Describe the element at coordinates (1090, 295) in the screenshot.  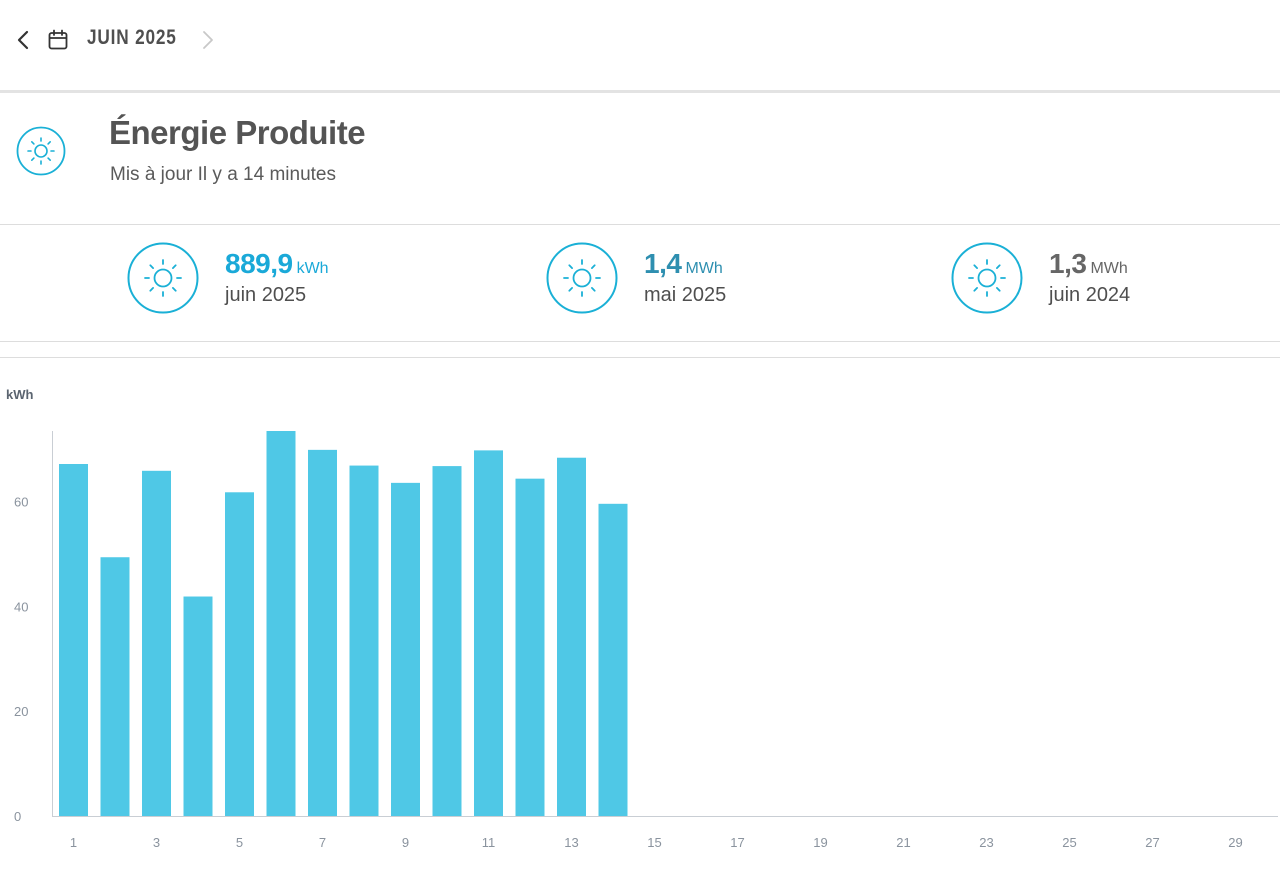
I see `stat-period-label: juin 2024` at that location.